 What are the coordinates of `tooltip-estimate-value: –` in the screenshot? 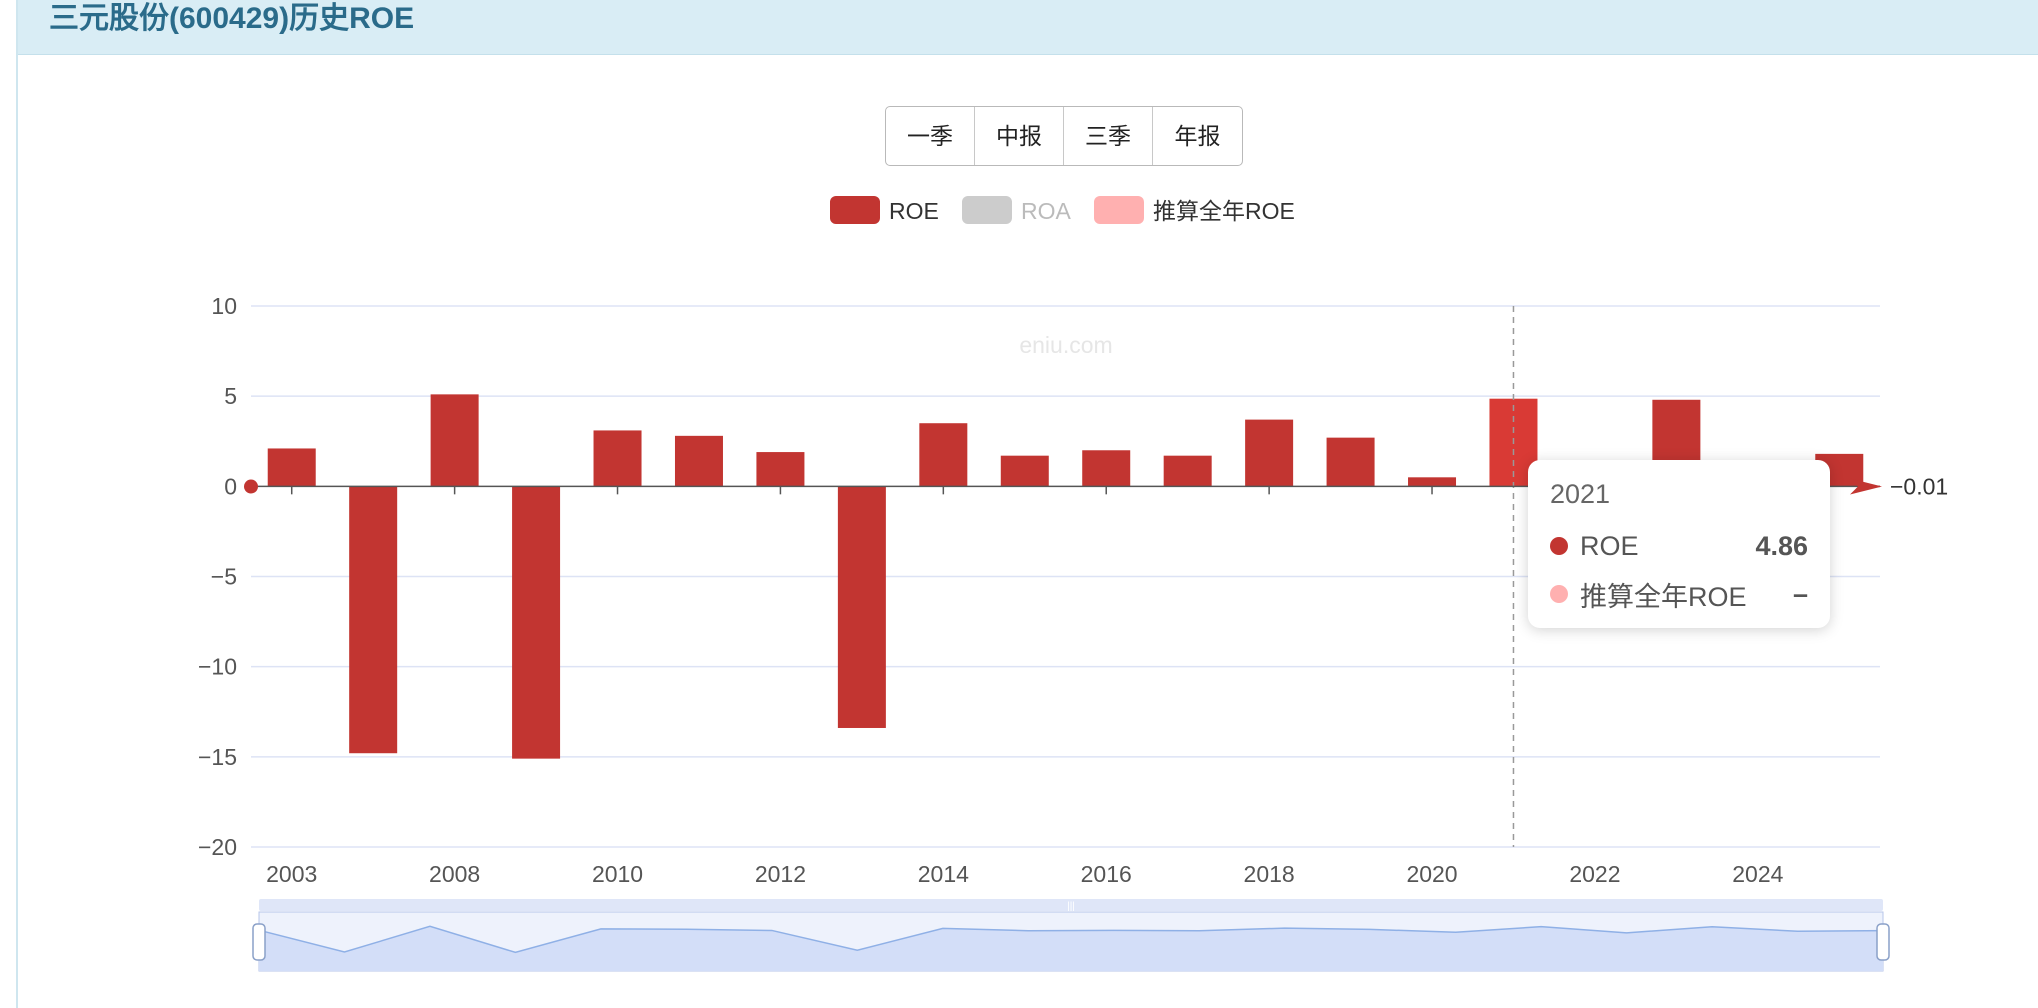 It's located at (1800, 593).